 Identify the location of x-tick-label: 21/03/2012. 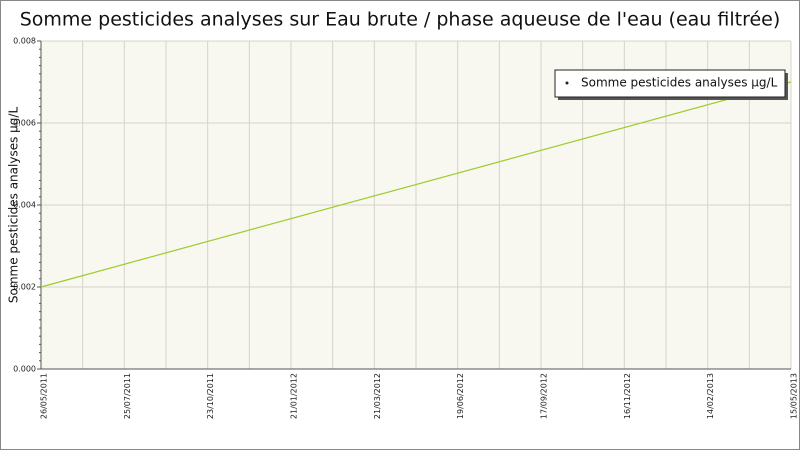
(377, 396).